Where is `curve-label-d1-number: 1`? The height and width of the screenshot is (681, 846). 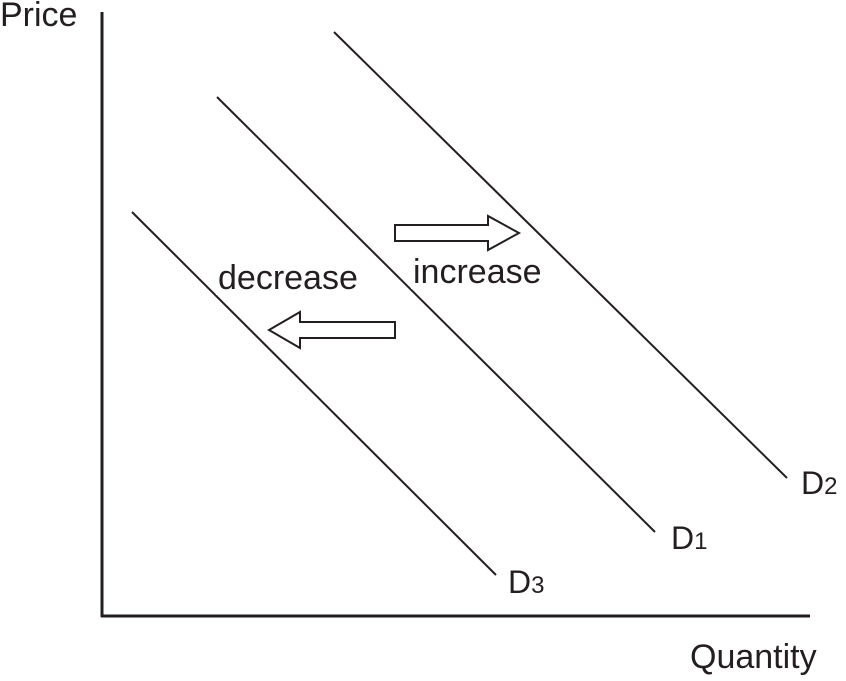
curve-label-d1-number: 1 is located at coordinates (701, 541).